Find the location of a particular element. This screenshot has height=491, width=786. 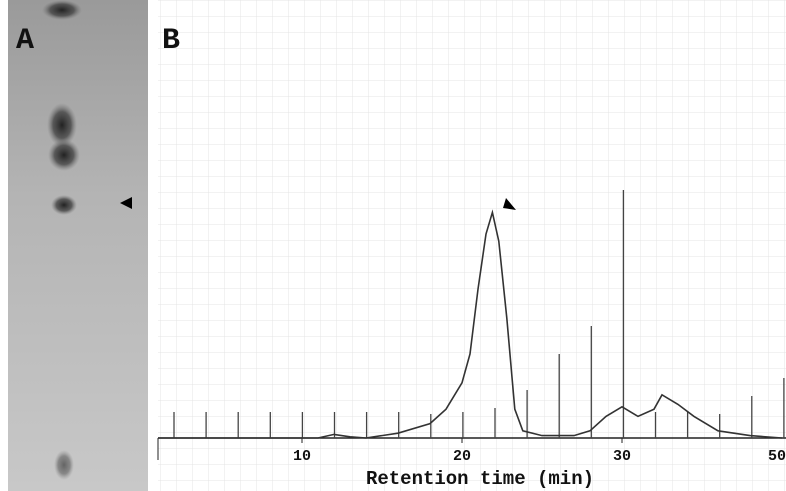

x-tick-label: 20 is located at coordinates (462, 456).